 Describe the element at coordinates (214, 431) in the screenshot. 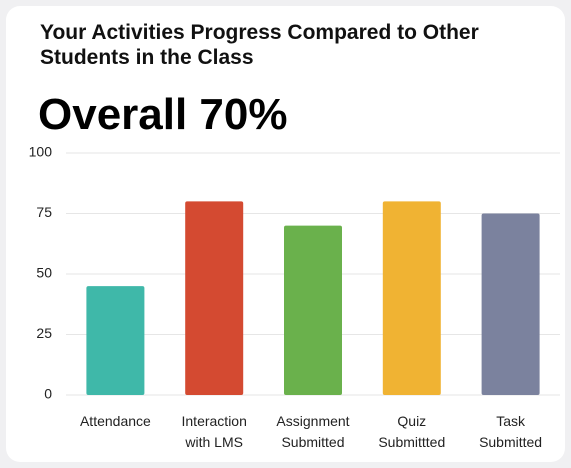

I see `x-tick-label: Interaction with LMS` at that location.